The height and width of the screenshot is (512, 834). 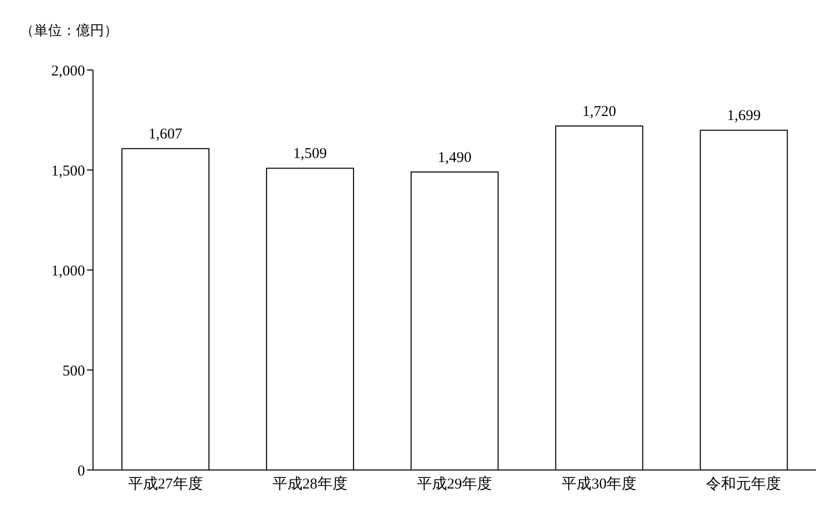 What do you see at coordinates (73, 371) in the screenshot?
I see `y-tick-label: 500` at bounding box center [73, 371].